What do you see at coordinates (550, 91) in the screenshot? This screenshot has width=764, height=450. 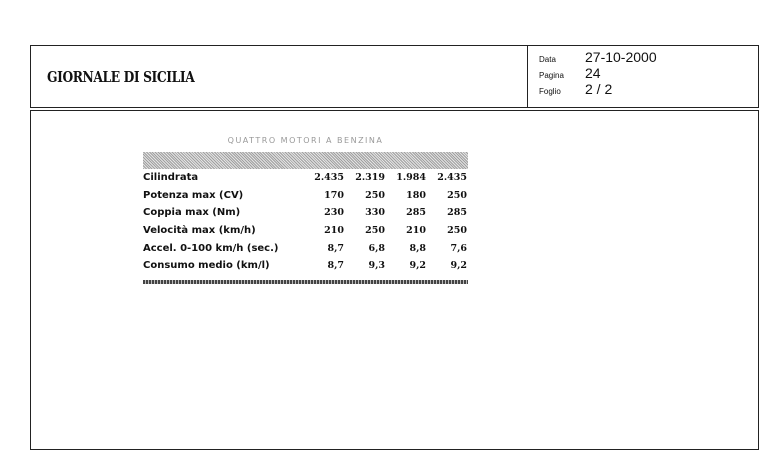 I see `meta-label: Foglio` at bounding box center [550, 91].